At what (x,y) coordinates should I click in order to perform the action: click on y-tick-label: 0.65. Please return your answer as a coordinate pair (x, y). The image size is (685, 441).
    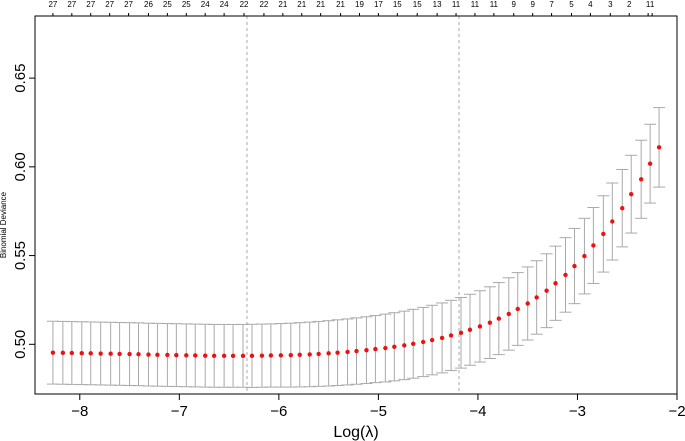
    Looking at the image, I should click on (20, 78).